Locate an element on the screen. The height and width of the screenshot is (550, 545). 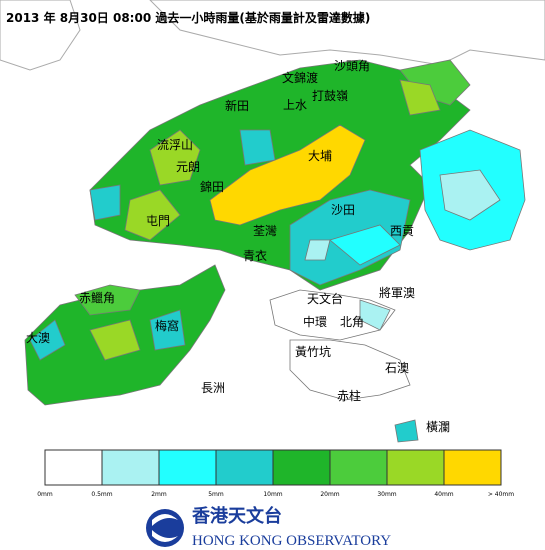
place-label: 流浮山 is located at coordinates (175, 145).